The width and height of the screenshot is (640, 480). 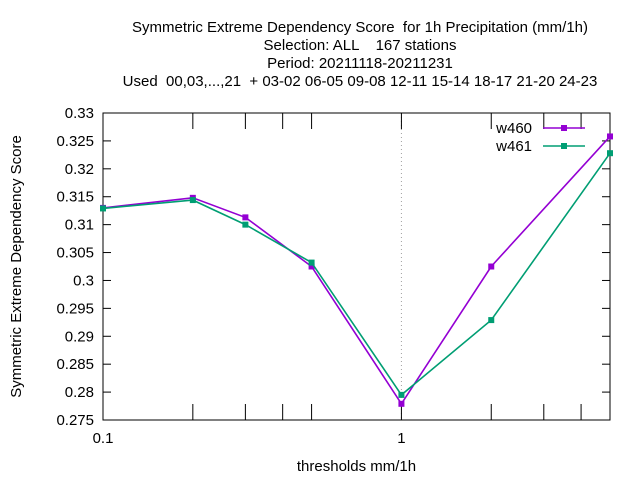 I want to click on legend-label-w461: w461, so click(x=513, y=146).